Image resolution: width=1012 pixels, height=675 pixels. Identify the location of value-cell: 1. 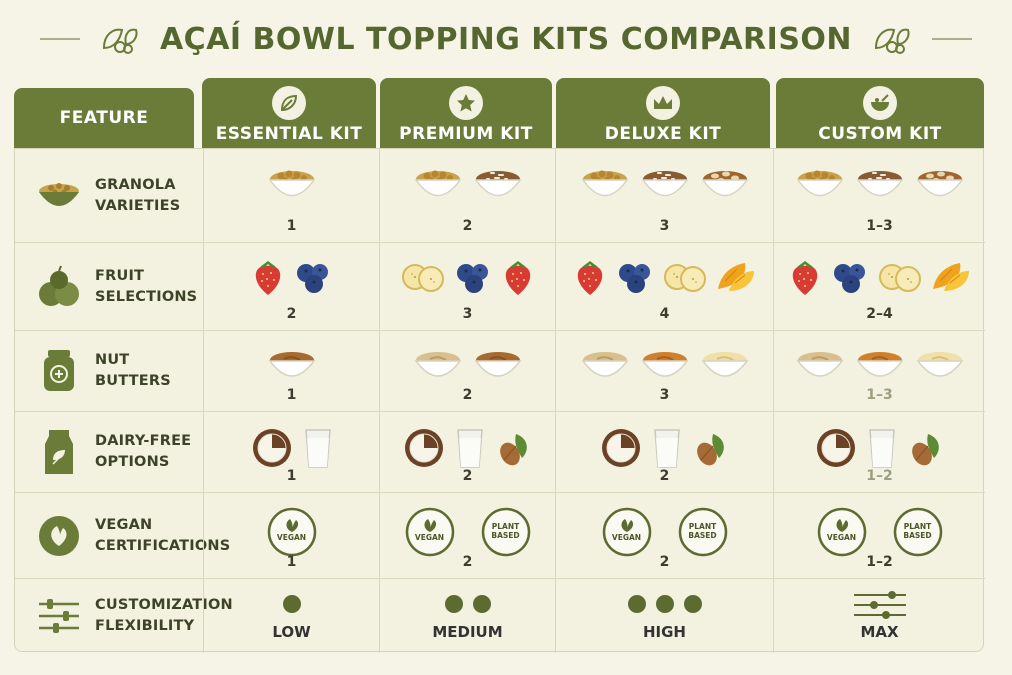
(291, 452).